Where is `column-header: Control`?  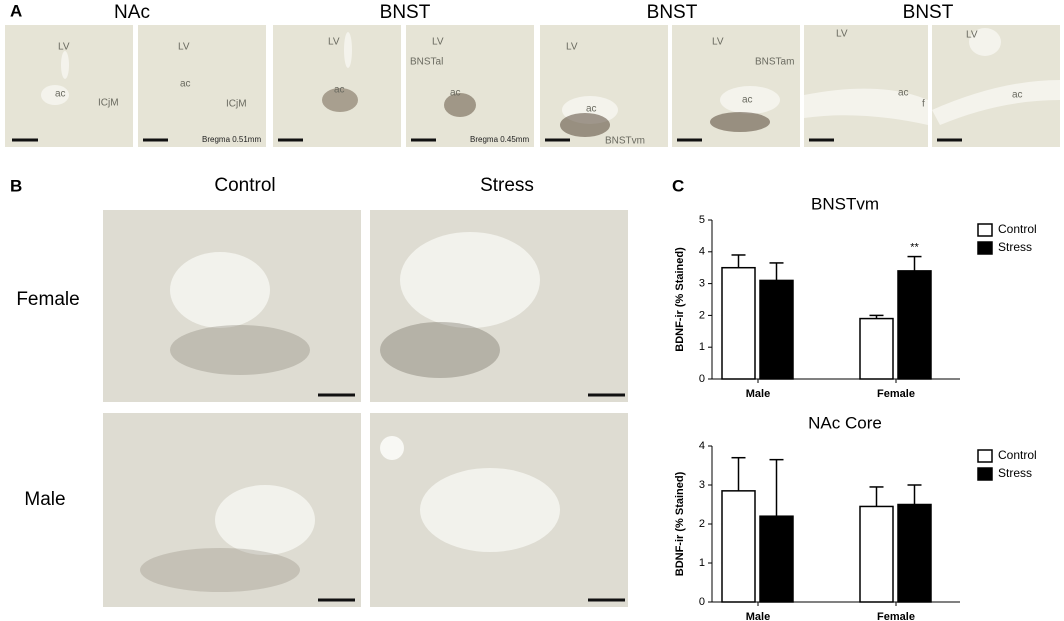
column-header: Control is located at coordinates (244, 185).